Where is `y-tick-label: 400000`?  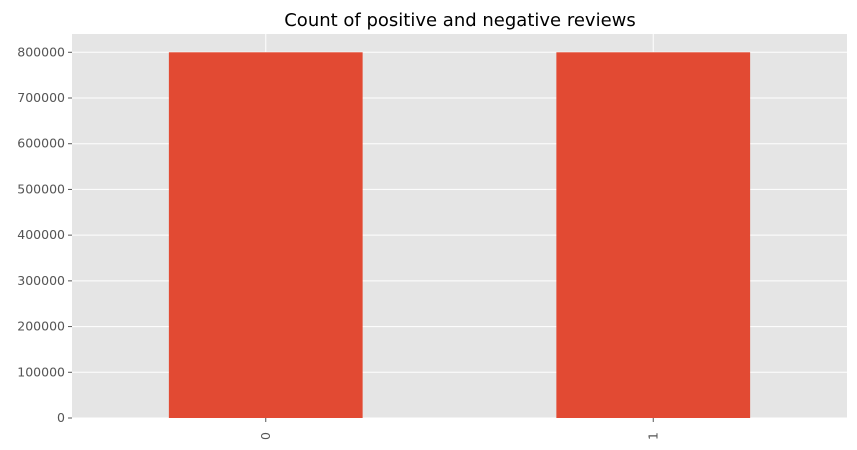
y-tick-label: 400000 is located at coordinates (41, 234).